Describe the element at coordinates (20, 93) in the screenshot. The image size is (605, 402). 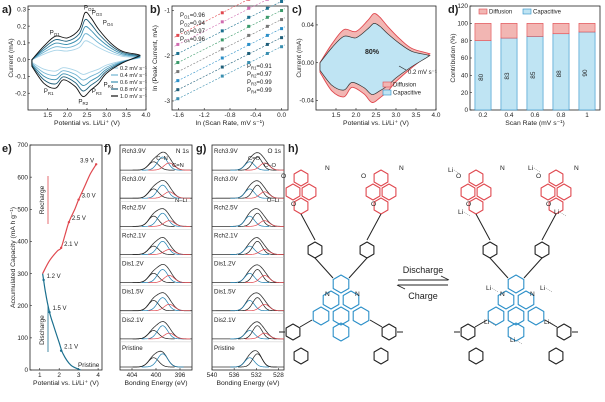
I see `y-tick-label: -0.2` at that location.